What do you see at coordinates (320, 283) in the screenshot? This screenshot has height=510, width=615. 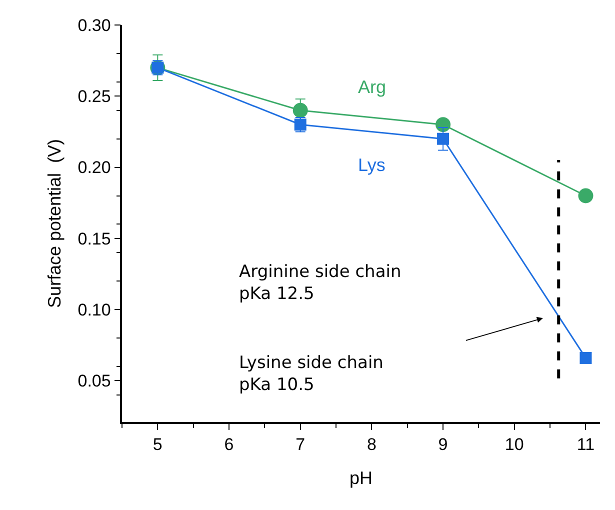 I see `annotation: Arginine side chain pKa 12.5` at bounding box center [320, 283].